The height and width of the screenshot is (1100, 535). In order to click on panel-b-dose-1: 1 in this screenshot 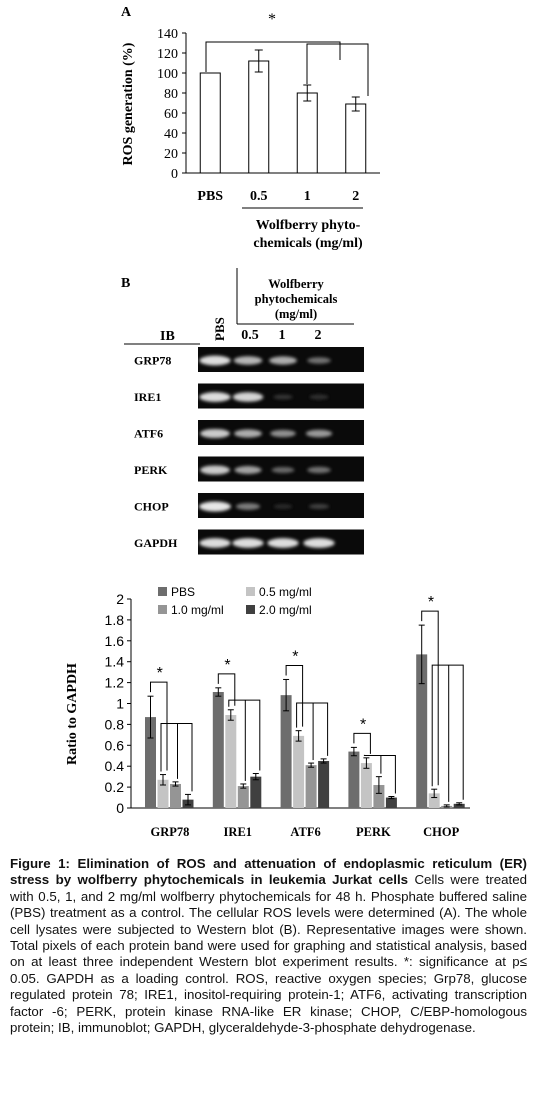, I will do `click(282, 335)`.